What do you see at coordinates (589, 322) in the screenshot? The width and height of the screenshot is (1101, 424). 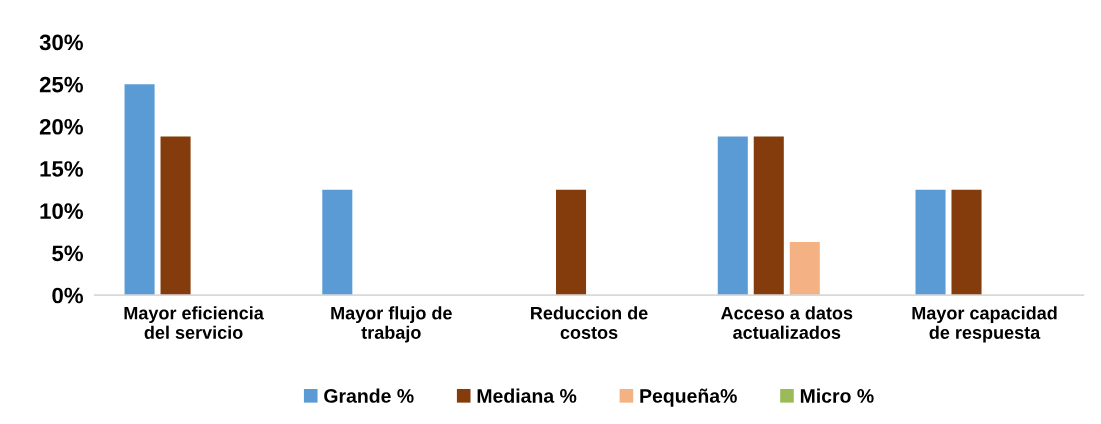 I see `x-tick-label: Reduccion de costos` at bounding box center [589, 322].